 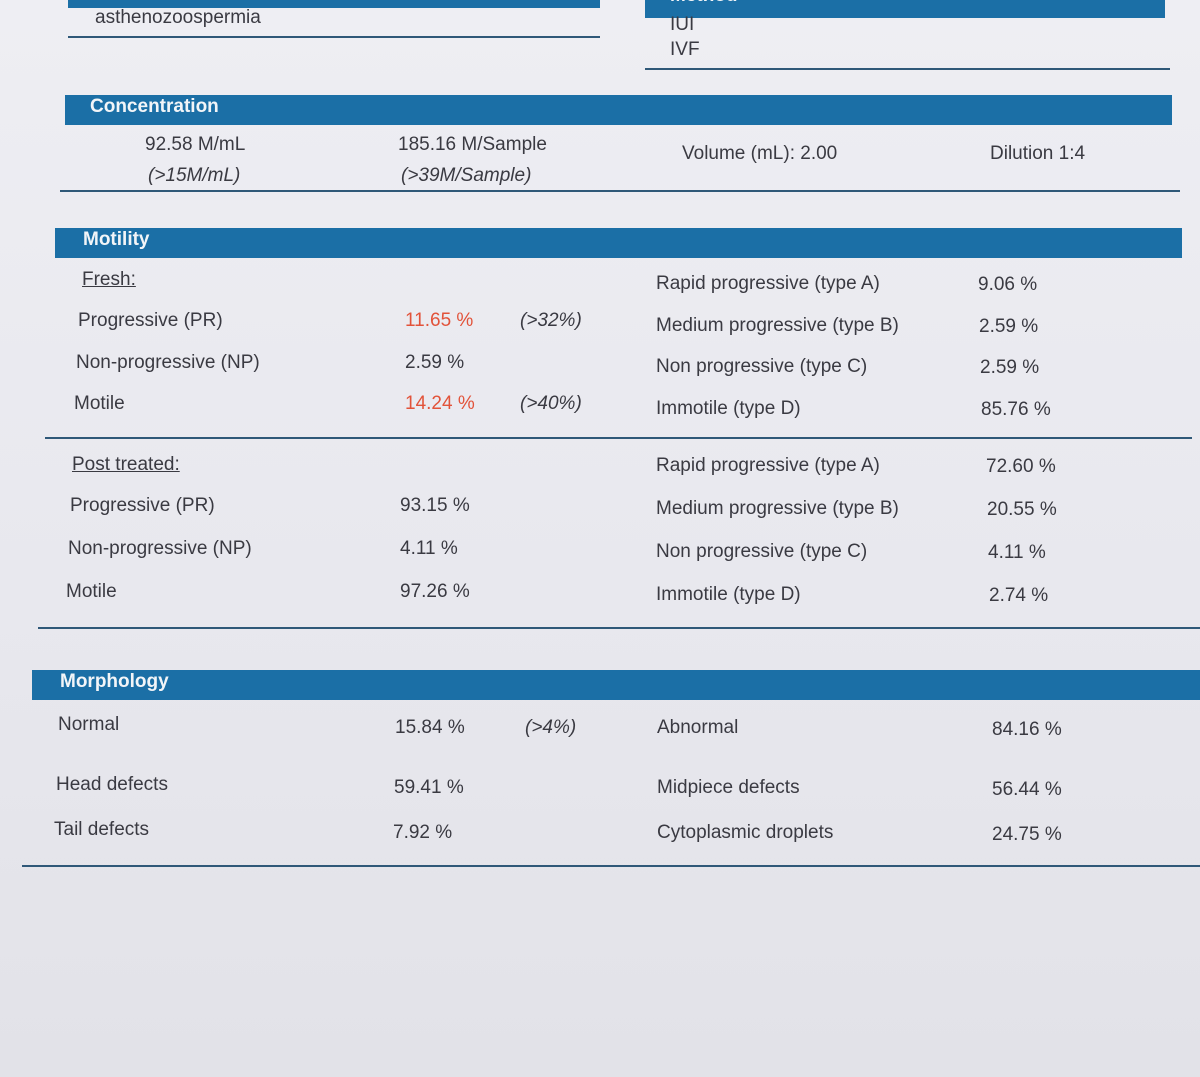 I want to click on morphology-value: 84.16 %, so click(x=1027, y=729).